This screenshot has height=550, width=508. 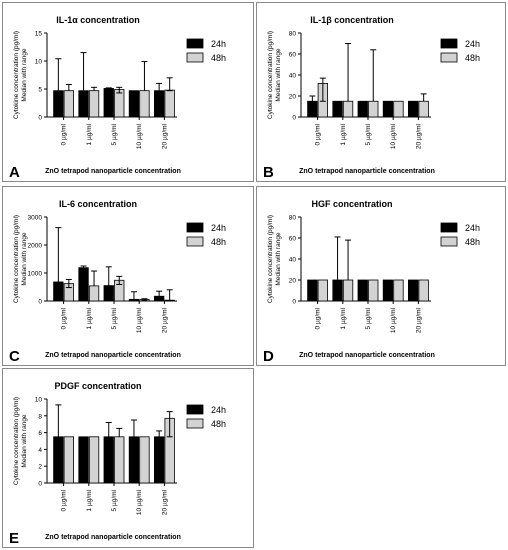 What do you see at coordinates (14, 356) in the screenshot?
I see `panel-label: C` at bounding box center [14, 356].